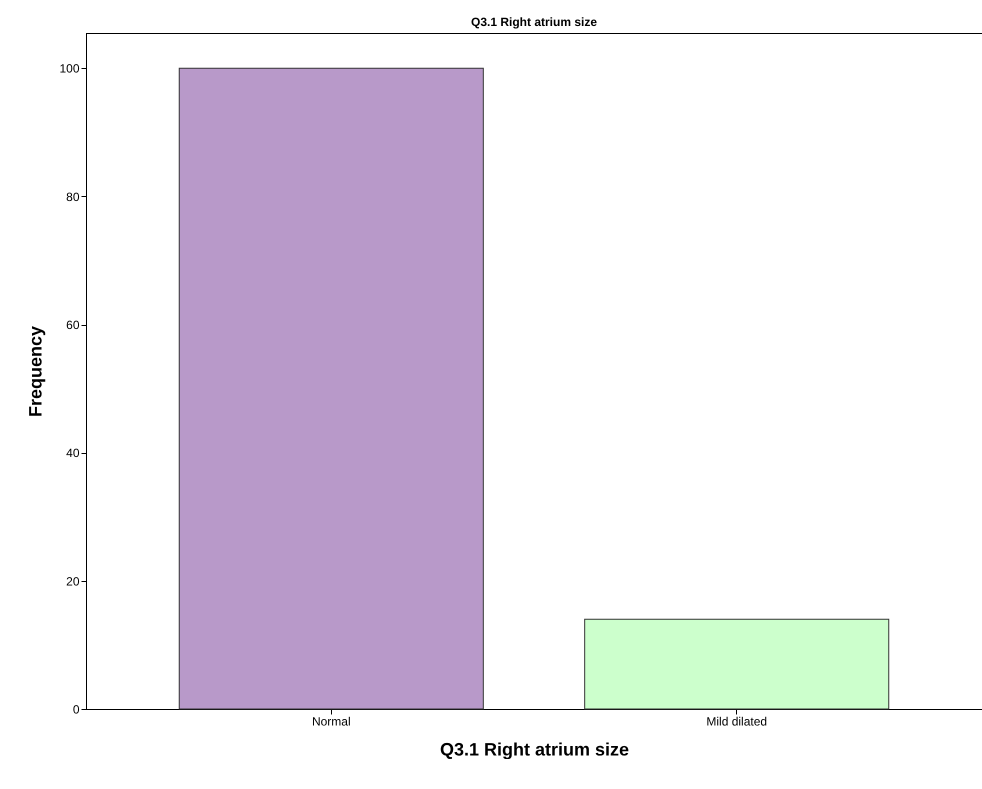 Image resolution: width=982 pixels, height=789 pixels. What do you see at coordinates (73, 197) in the screenshot?
I see `y-tick-label: 80` at bounding box center [73, 197].